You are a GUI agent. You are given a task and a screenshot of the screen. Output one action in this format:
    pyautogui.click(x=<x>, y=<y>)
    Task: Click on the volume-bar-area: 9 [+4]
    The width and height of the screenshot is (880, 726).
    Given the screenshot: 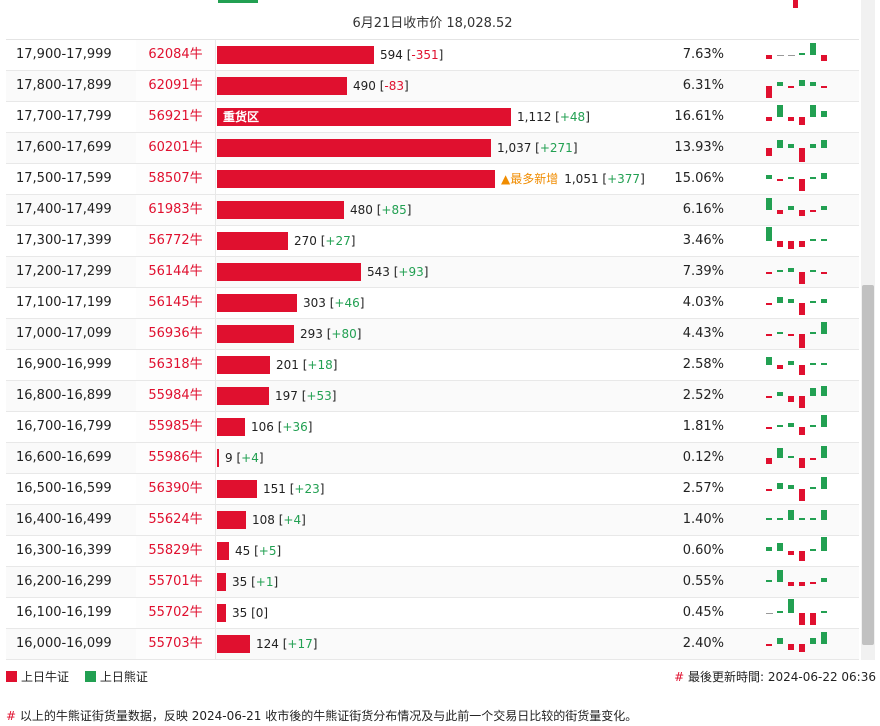 What is the action you would take?
    pyautogui.click(x=442, y=458)
    